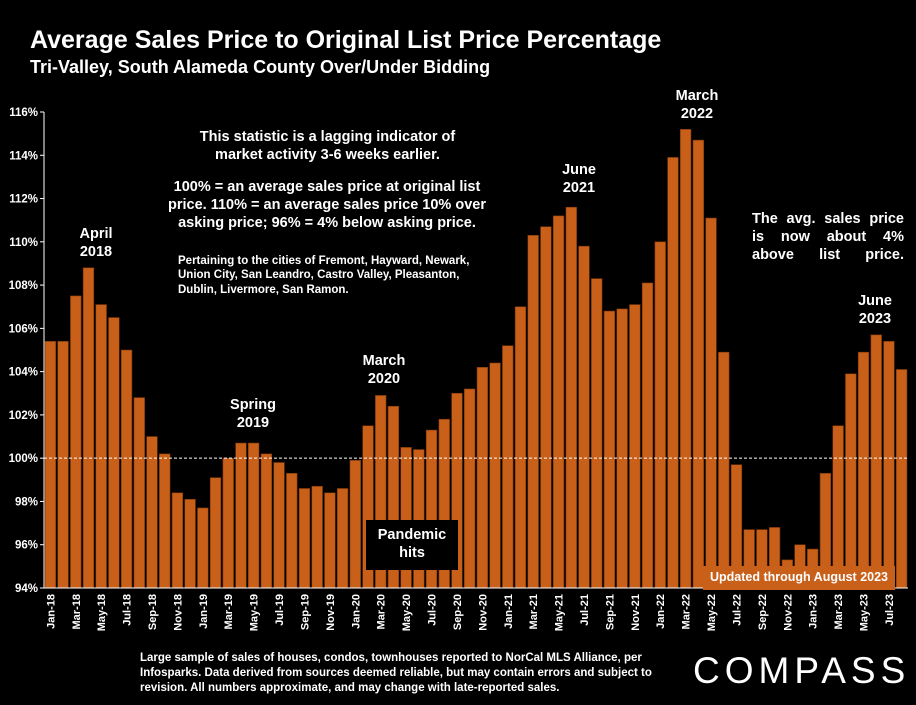 Image resolution: width=916 pixels, height=705 pixels. What do you see at coordinates (23, 329) in the screenshot?
I see `y-tick-label: 106%` at bounding box center [23, 329].